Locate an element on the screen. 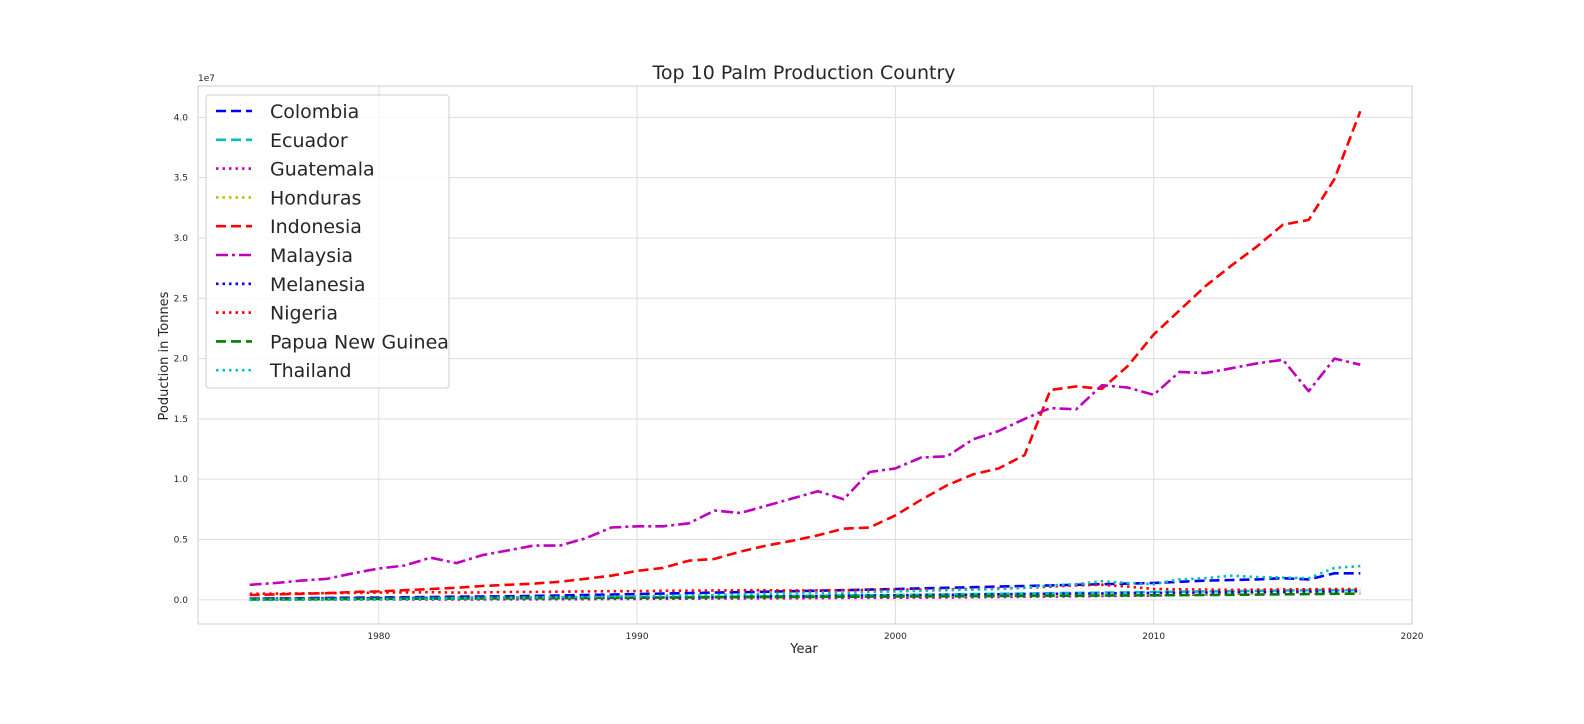  legend-label-colombia: Colombia is located at coordinates (314, 112).